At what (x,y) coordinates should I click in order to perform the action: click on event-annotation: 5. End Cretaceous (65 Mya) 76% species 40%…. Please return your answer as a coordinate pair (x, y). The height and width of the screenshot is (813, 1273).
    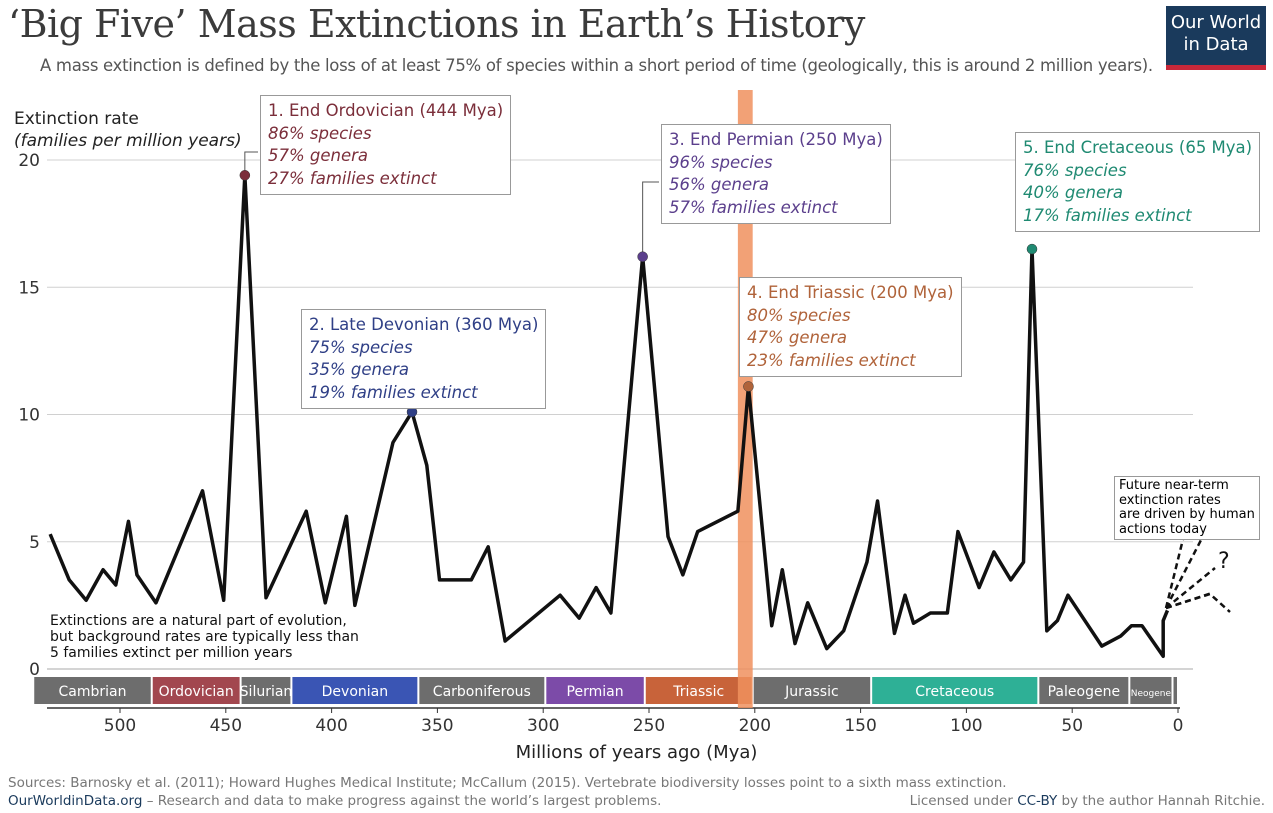
    Looking at the image, I should click on (1138, 182).